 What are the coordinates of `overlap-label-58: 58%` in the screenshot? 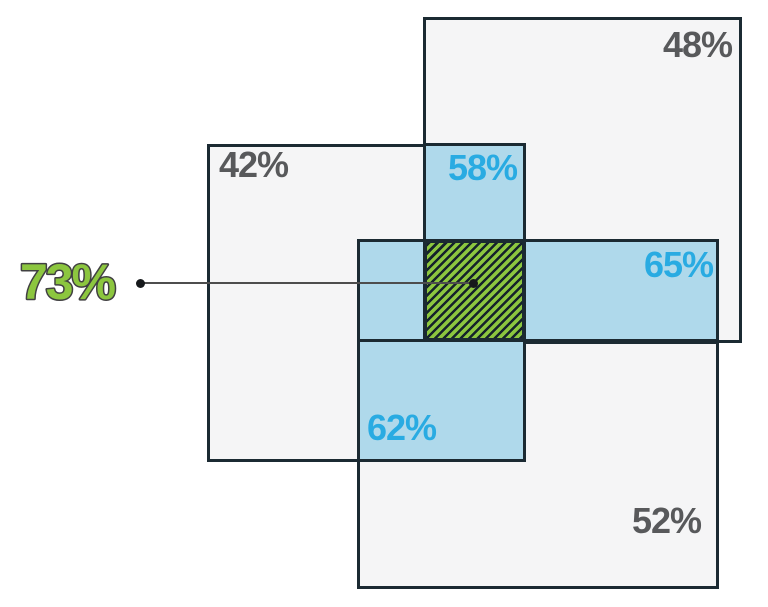 It's located at (482, 167).